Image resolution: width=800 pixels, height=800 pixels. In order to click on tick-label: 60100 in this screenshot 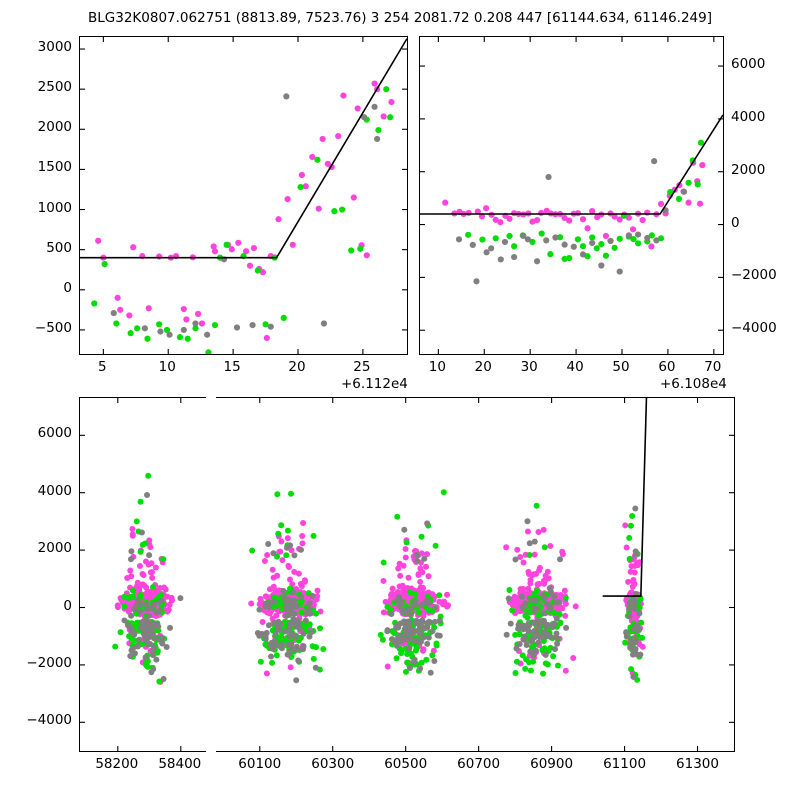, I will do `click(260, 764)`.